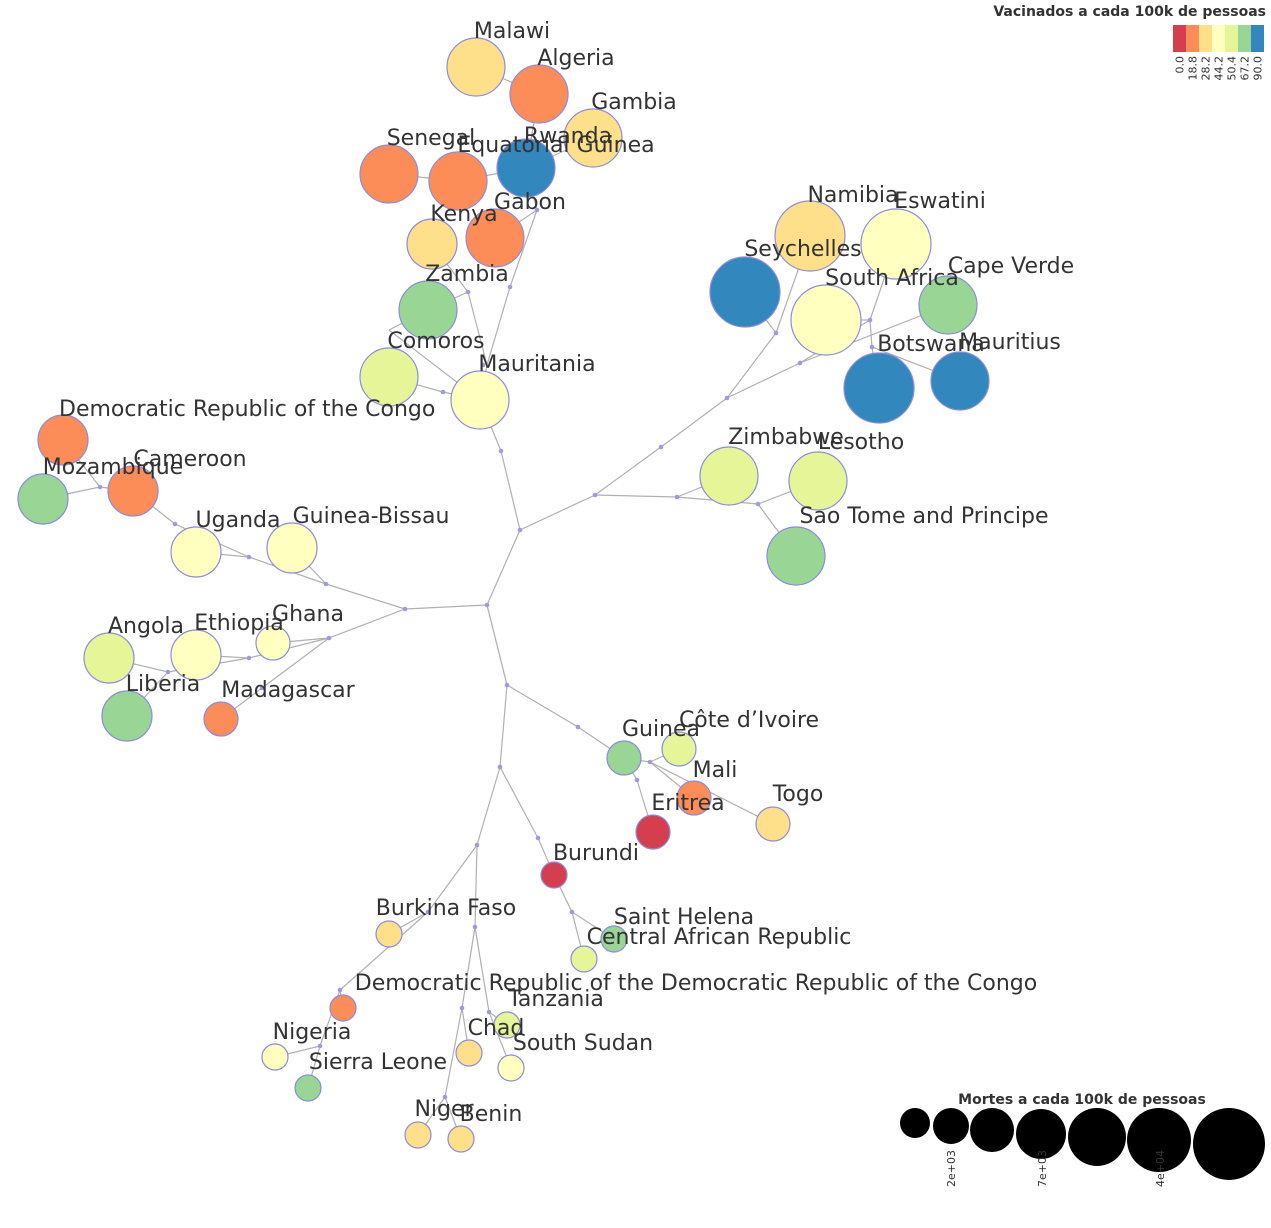  Describe the element at coordinates (308, 614) in the screenshot. I see `node-label-ghana: Ghana` at that location.